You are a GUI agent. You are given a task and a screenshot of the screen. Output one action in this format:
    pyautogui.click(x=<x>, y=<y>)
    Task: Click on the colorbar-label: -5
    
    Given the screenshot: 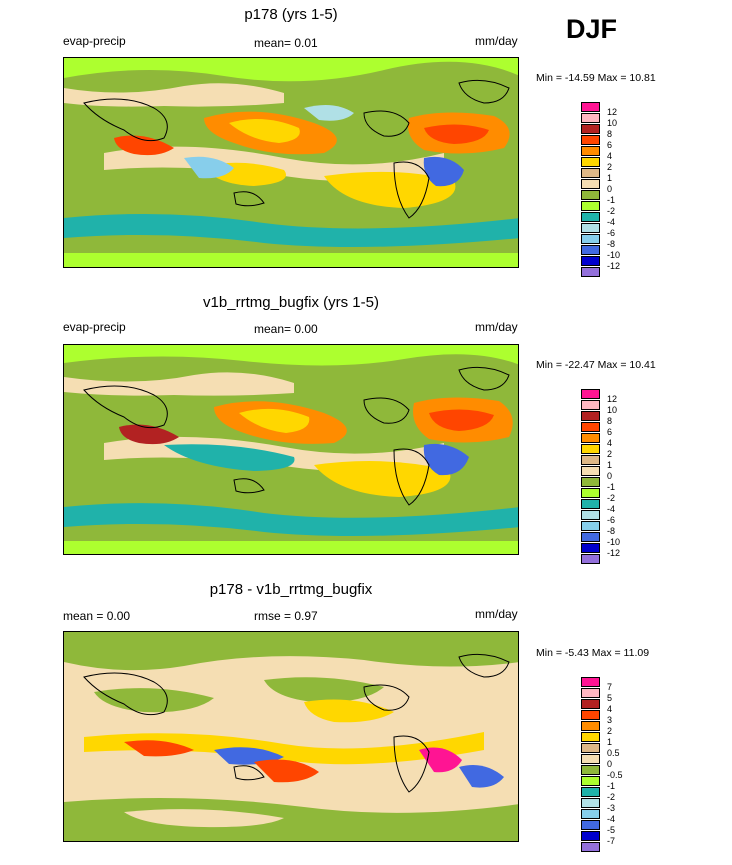 What is the action you would take?
    pyautogui.click(x=611, y=830)
    